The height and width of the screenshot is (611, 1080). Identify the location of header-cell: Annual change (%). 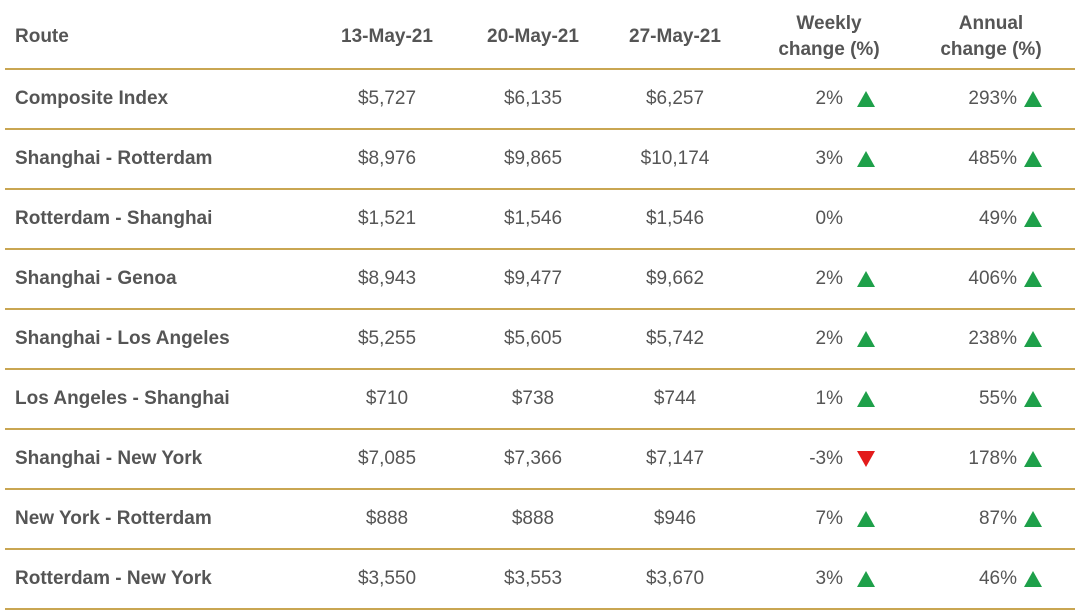
(991, 36).